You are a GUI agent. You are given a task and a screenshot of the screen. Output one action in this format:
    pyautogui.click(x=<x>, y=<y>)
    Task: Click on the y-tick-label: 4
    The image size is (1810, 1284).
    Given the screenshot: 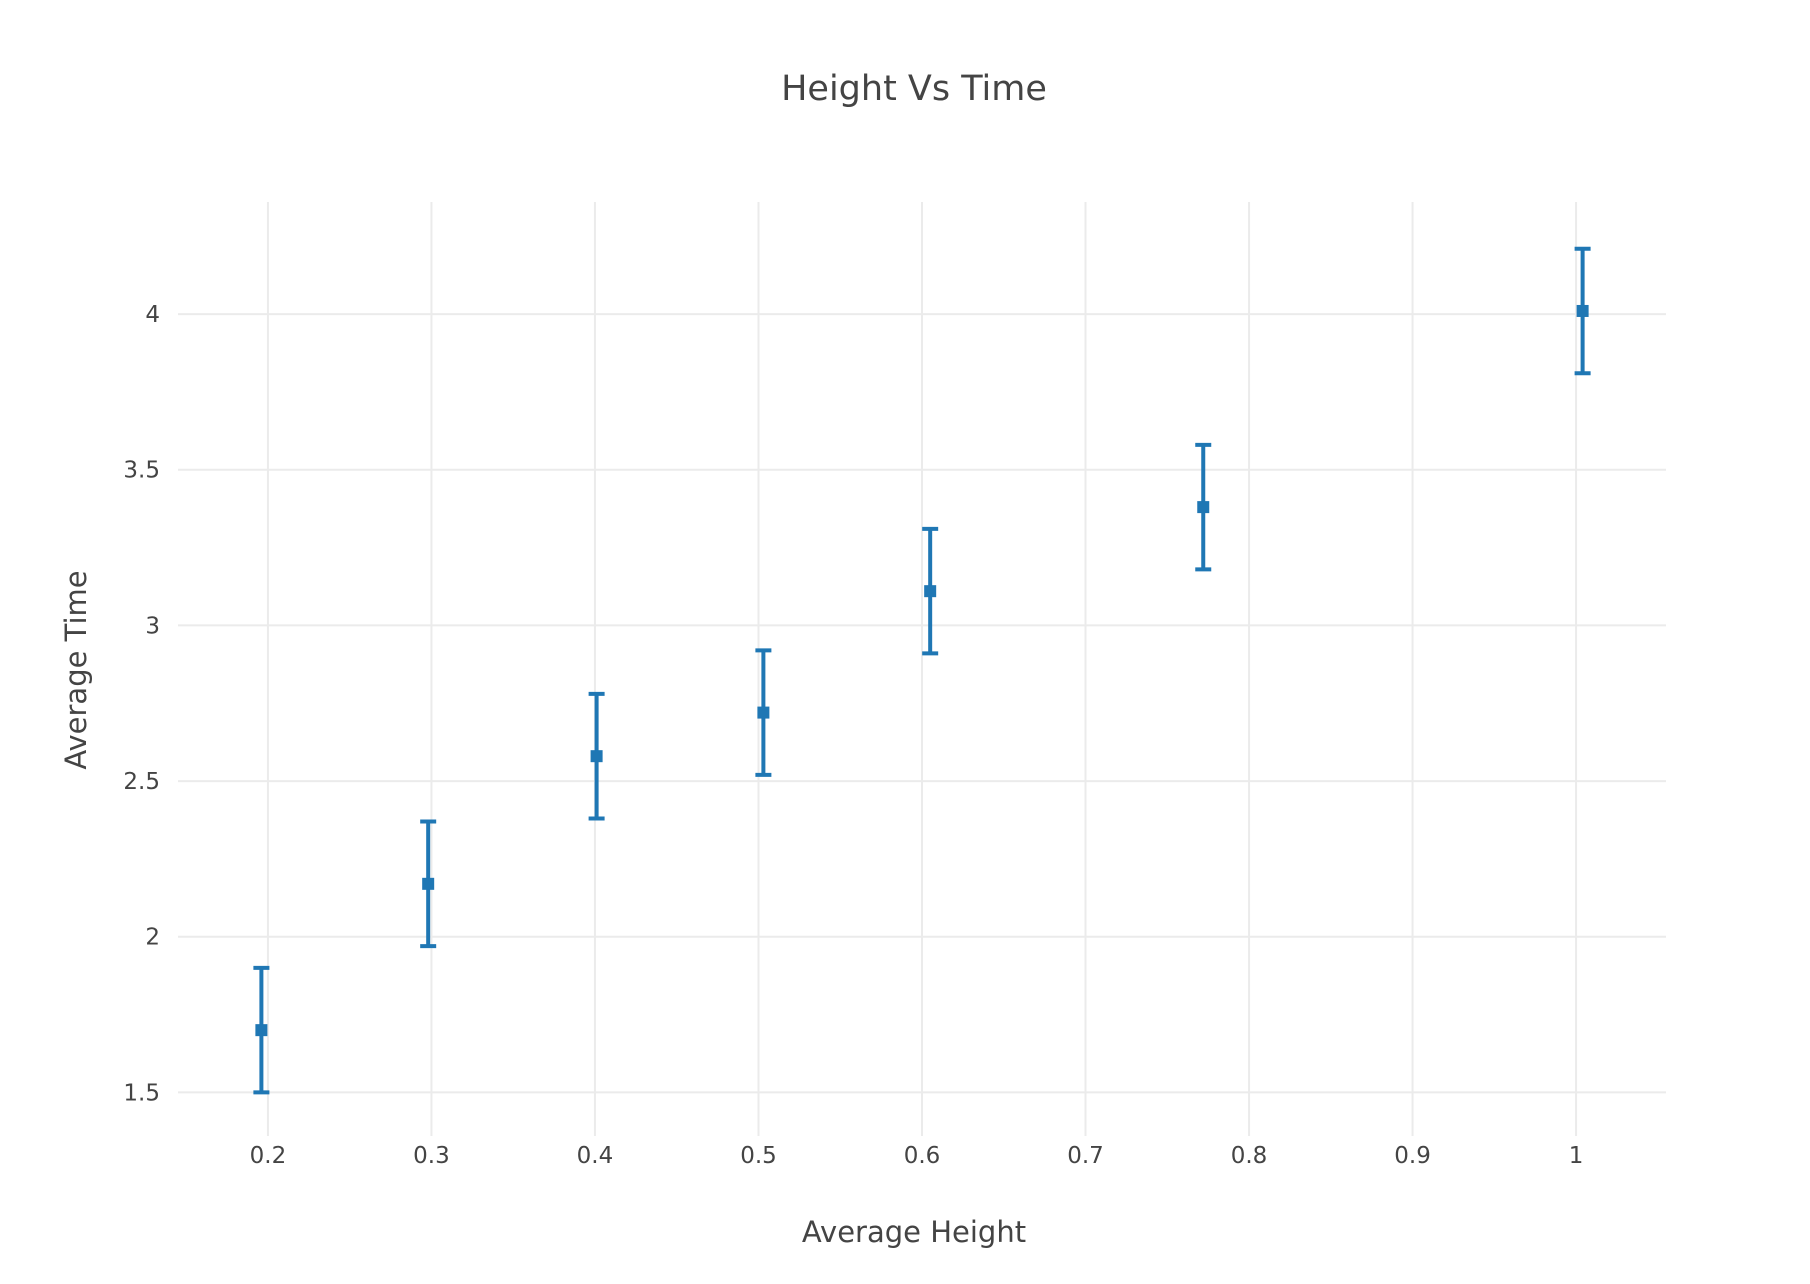 What is the action you would take?
    pyautogui.click(x=152, y=315)
    